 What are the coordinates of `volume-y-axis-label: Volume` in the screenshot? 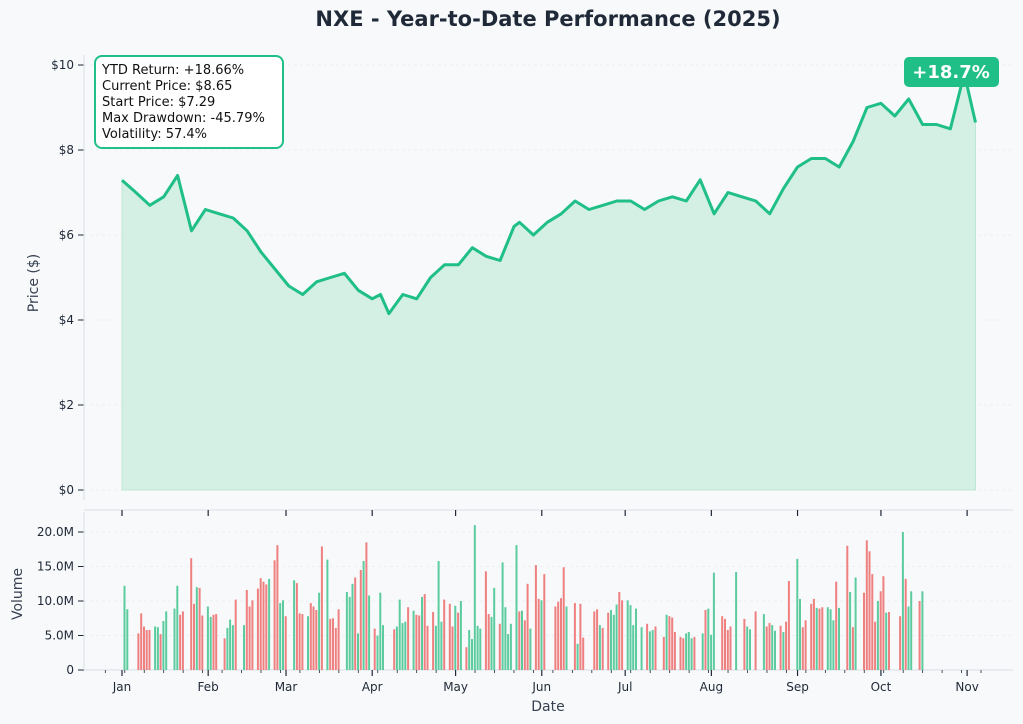 It's located at (18, 594).